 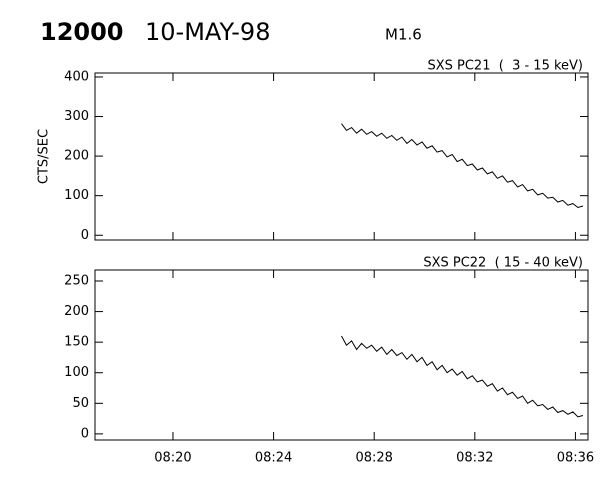 What do you see at coordinates (474, 458) in the screenshot?
I see `x-tick-label: 08:32` at bounding box center [474, 458].